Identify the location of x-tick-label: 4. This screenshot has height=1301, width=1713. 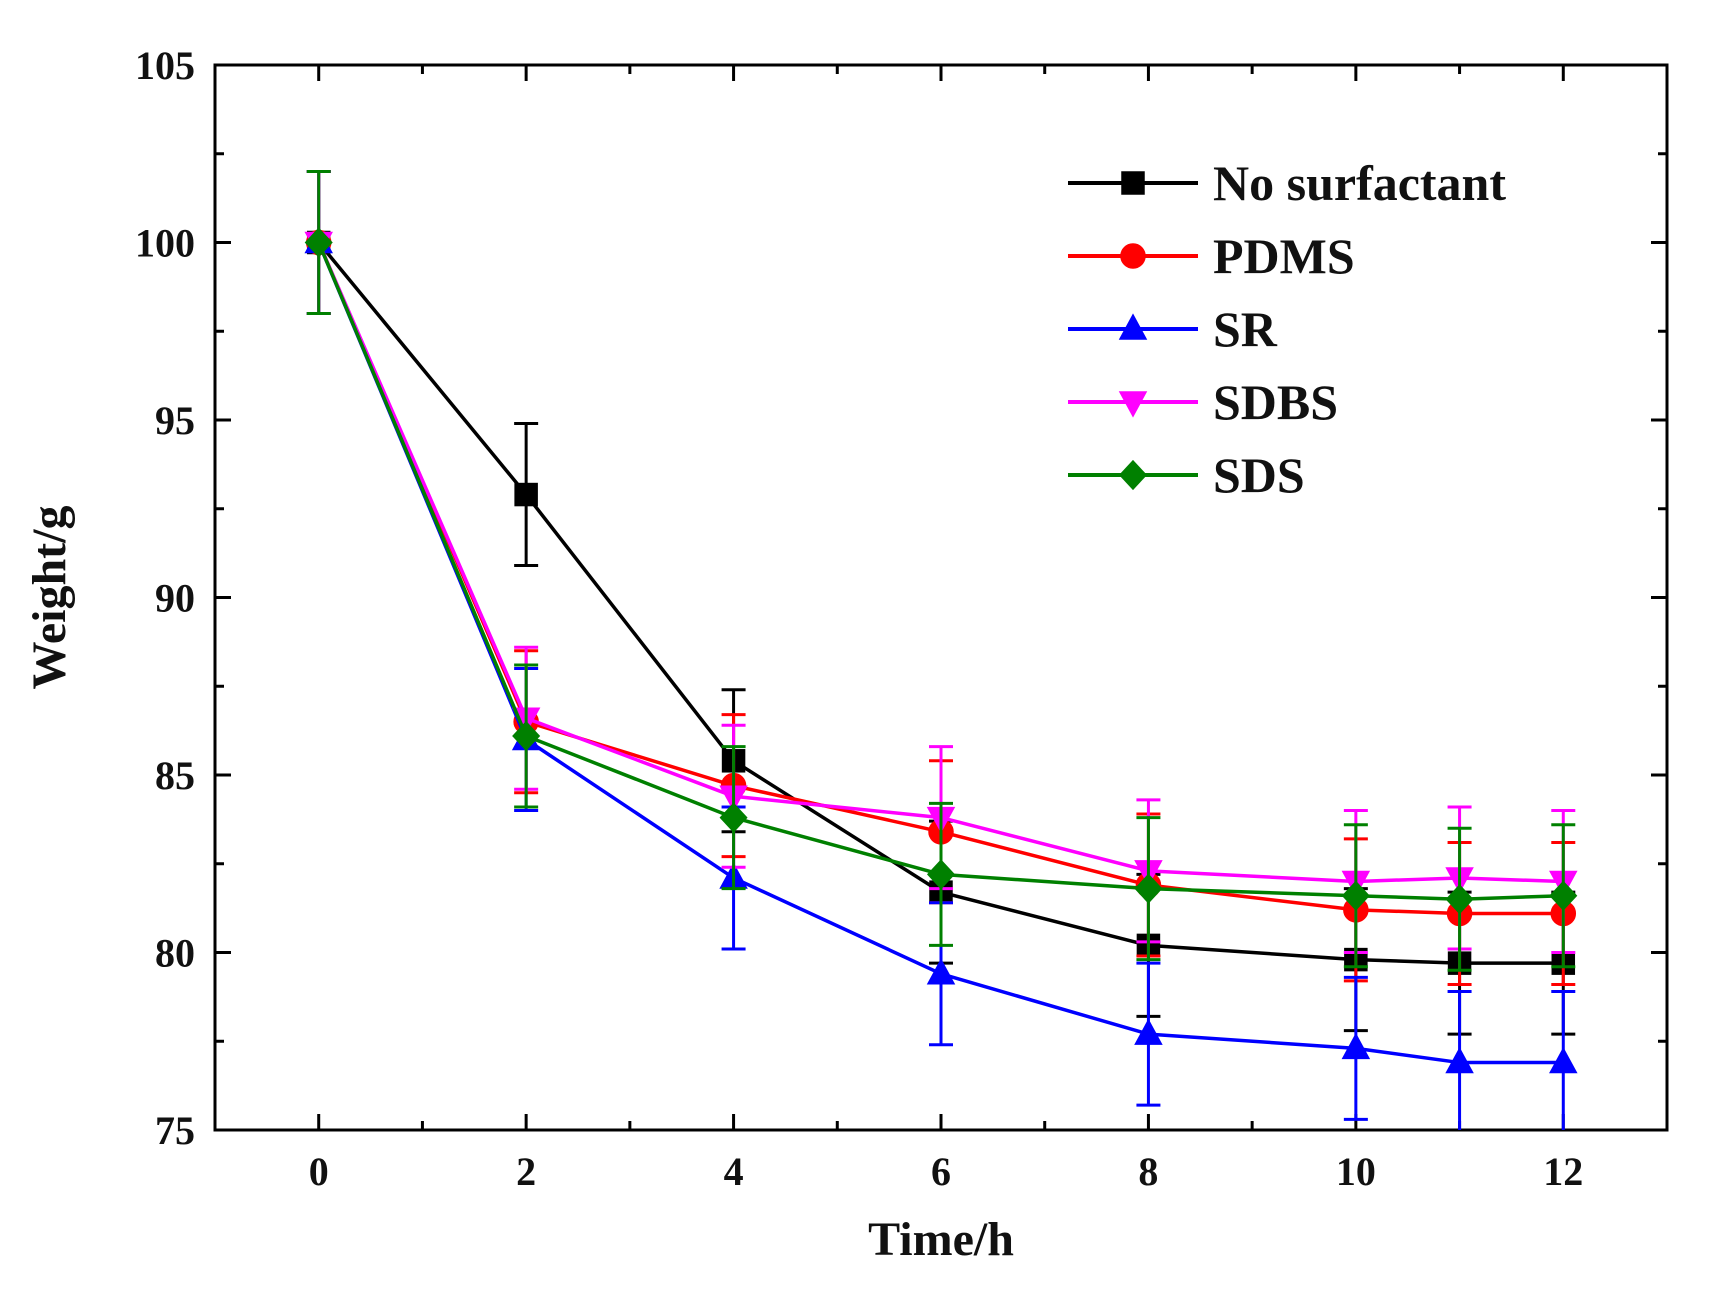
(734, 1171).